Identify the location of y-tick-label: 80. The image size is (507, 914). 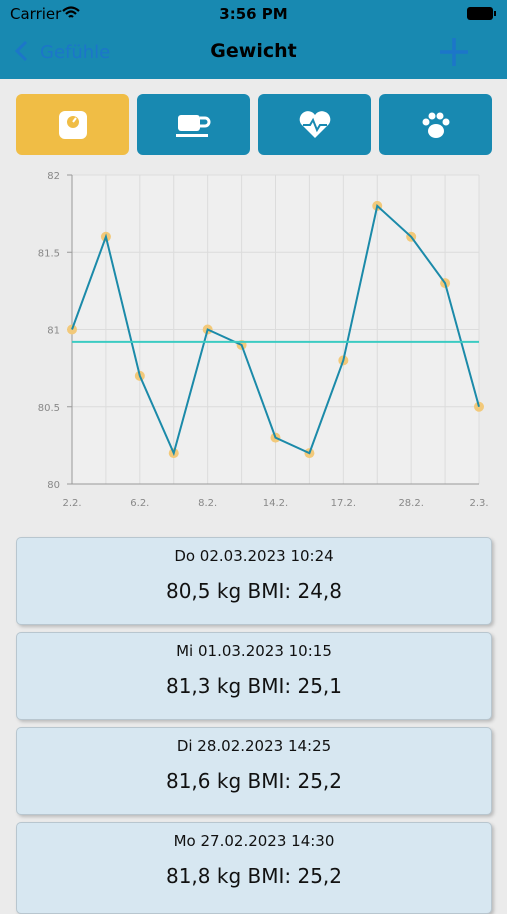
(53, 485).